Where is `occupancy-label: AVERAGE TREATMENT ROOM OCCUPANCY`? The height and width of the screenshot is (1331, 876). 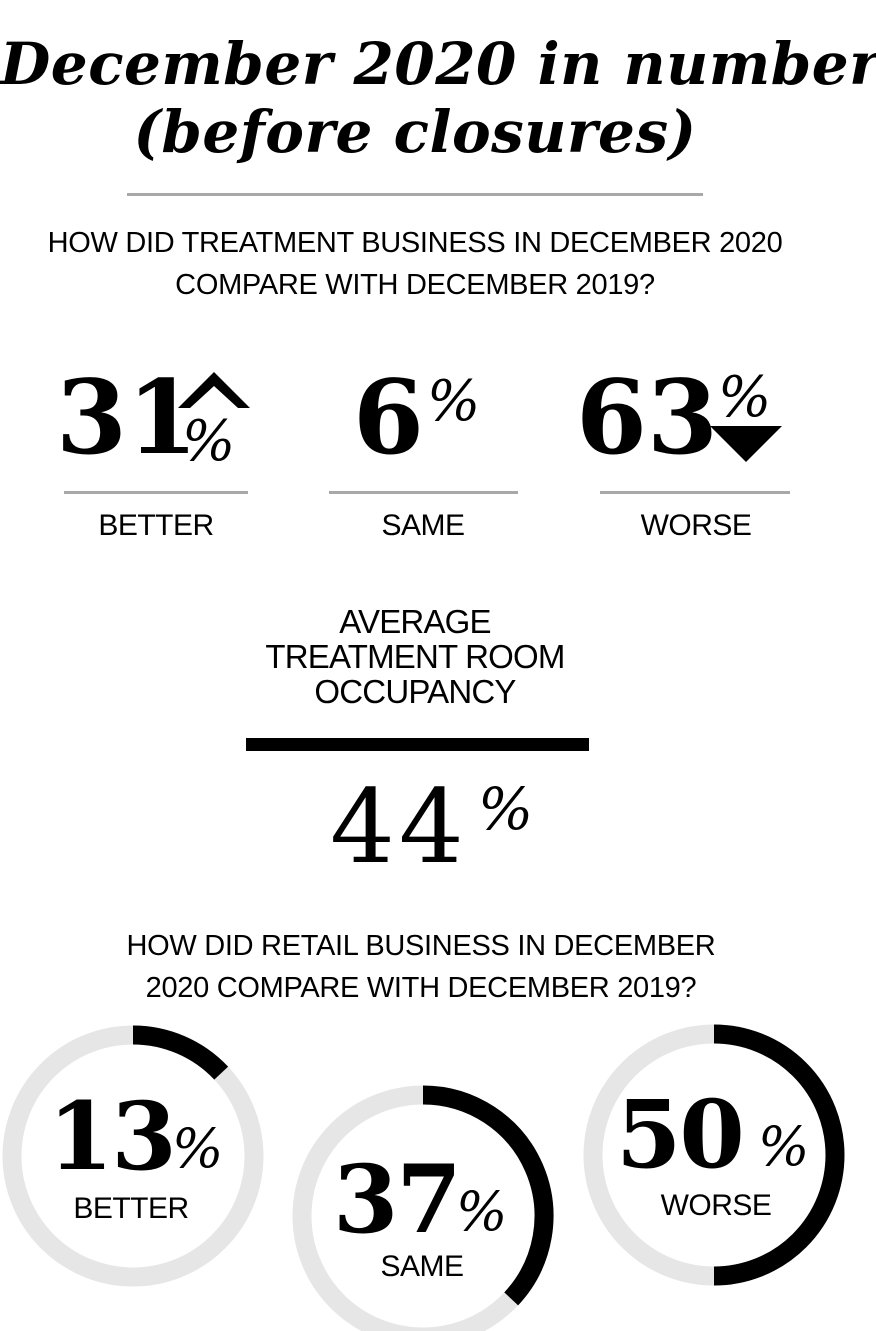
occupancy-label: AVERAGE TREATMENT ROOM OCCUPANCY is located at coordinates (415, 656).